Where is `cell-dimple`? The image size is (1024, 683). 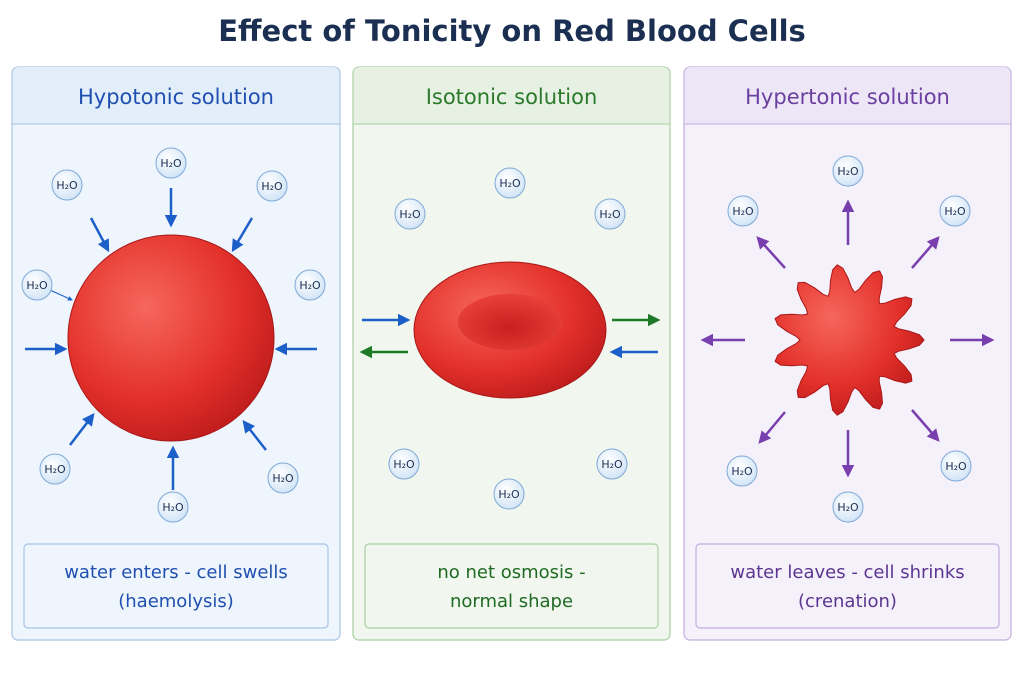 cell-dimple is located at coordinates (510, 322).